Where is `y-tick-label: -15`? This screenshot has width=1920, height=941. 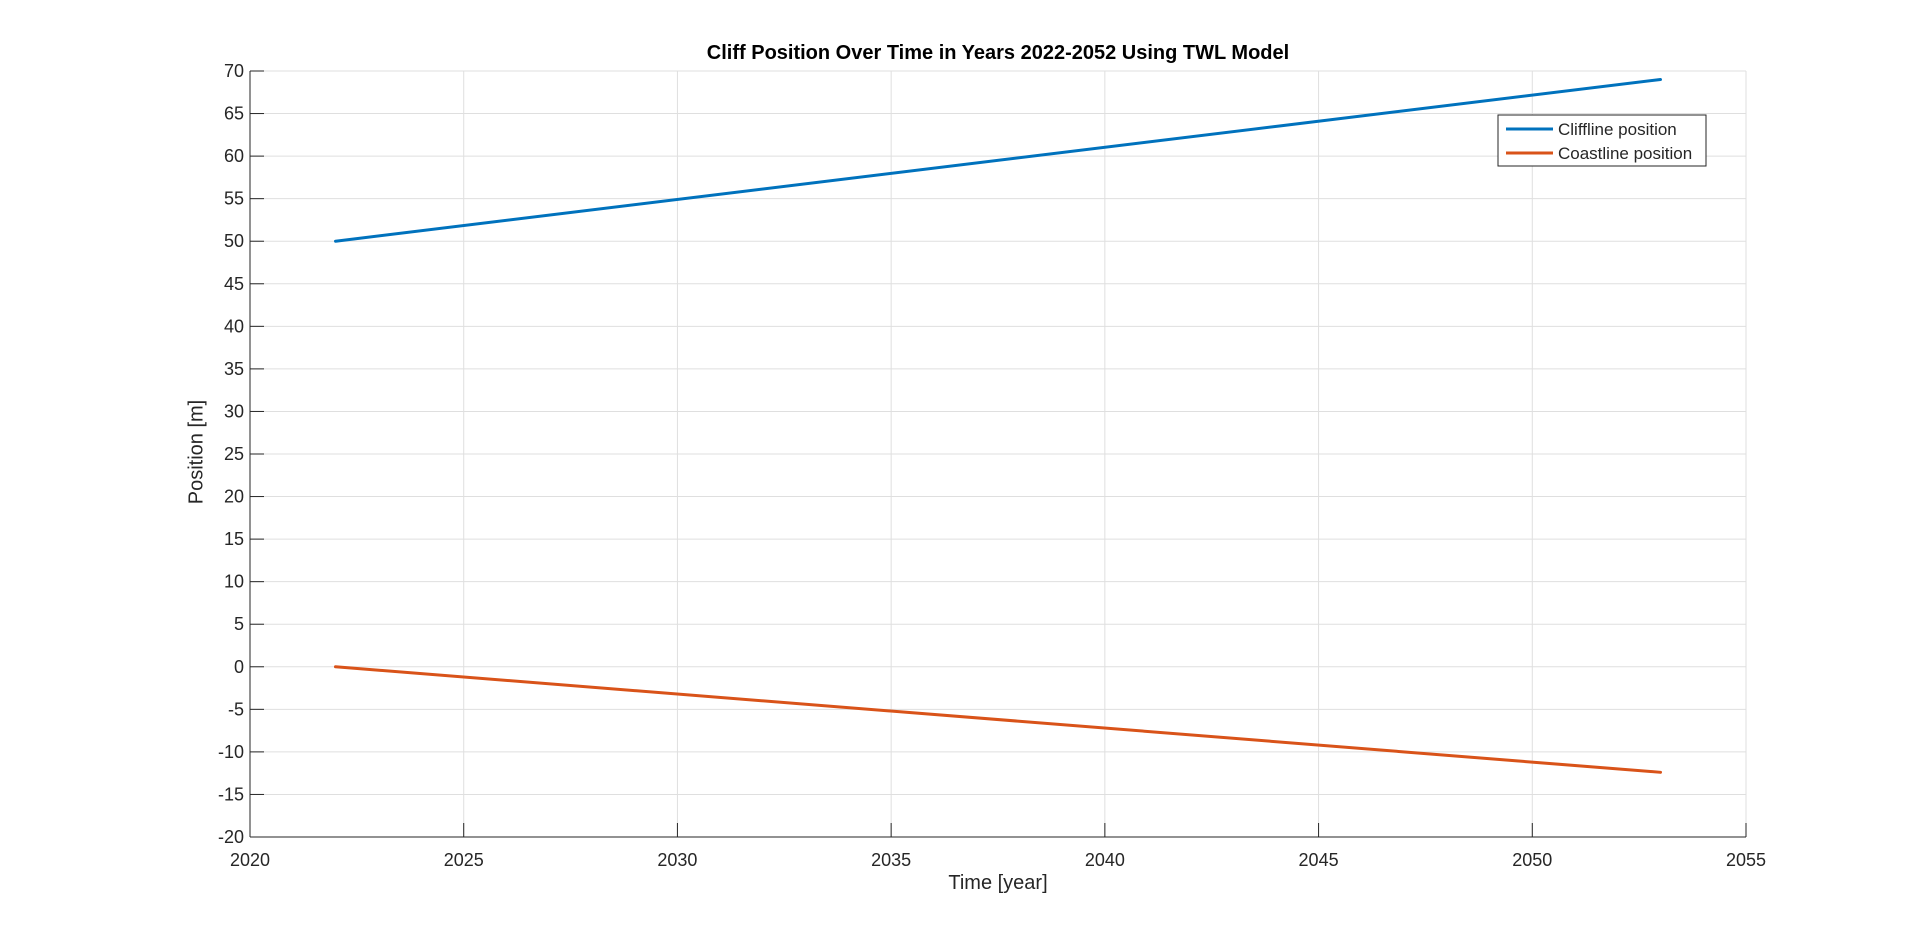
y-tick-label: -15 is located at coordinates (231, 794).